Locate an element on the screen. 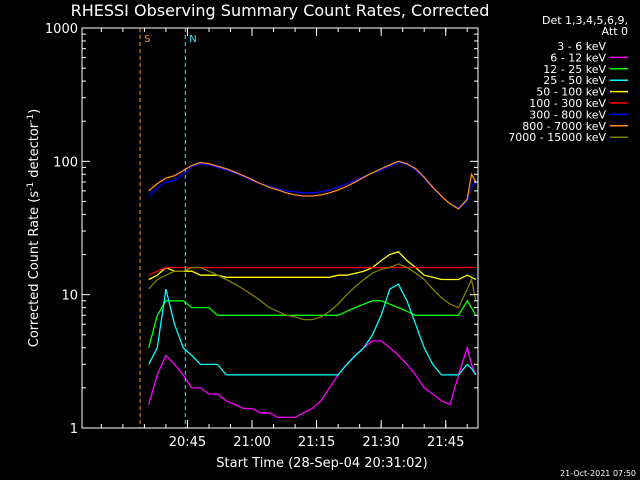 The width and height of the screenshot is (640, 480). y-axis-label-mid: detector is located at coordinates (34, 152).